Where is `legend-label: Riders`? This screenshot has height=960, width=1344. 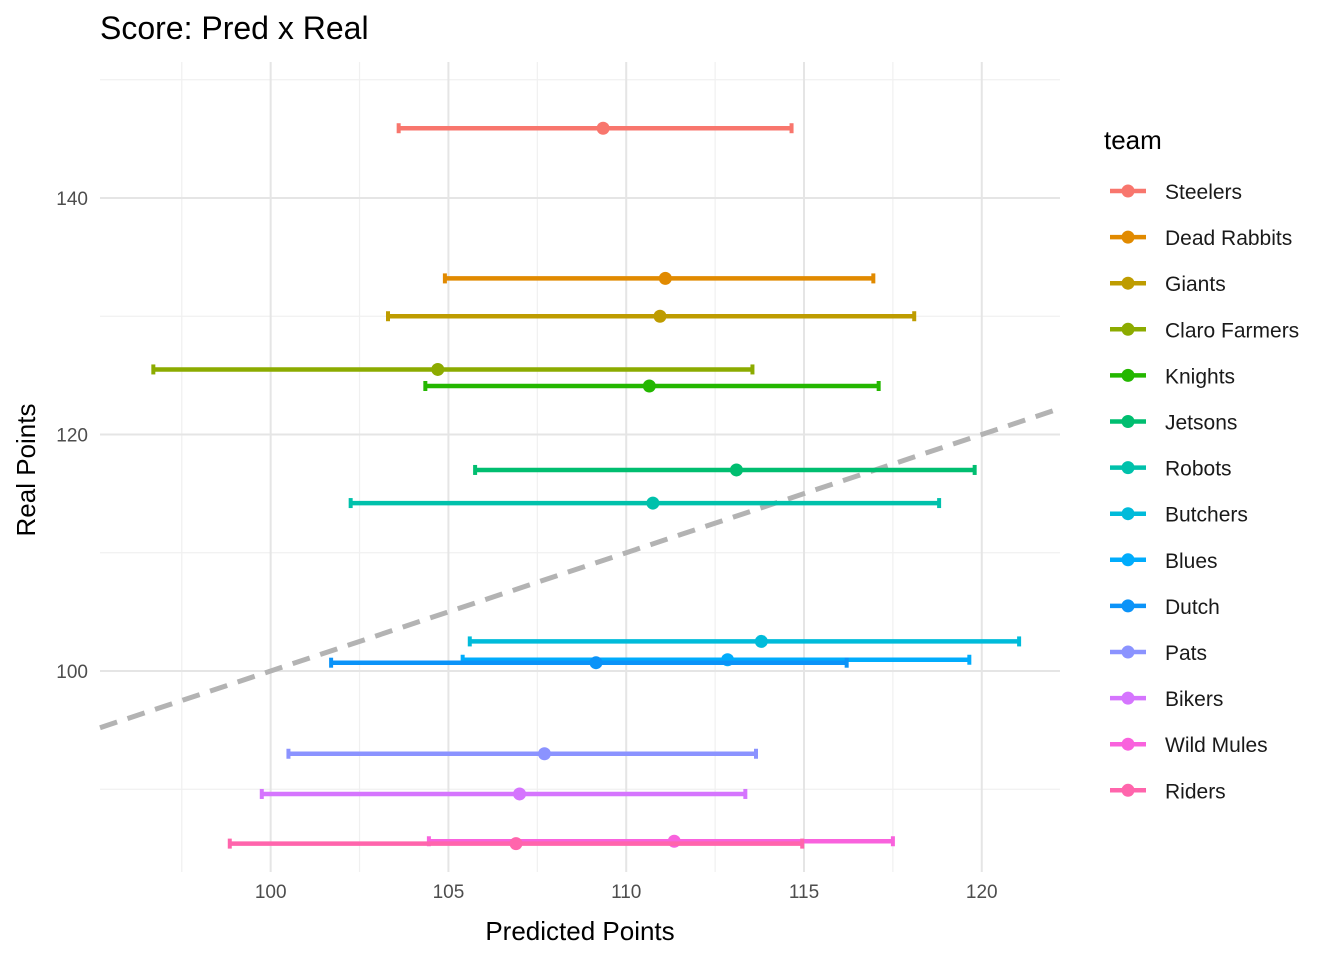 legend-label: Riders is located at coordinates (1195, 791).